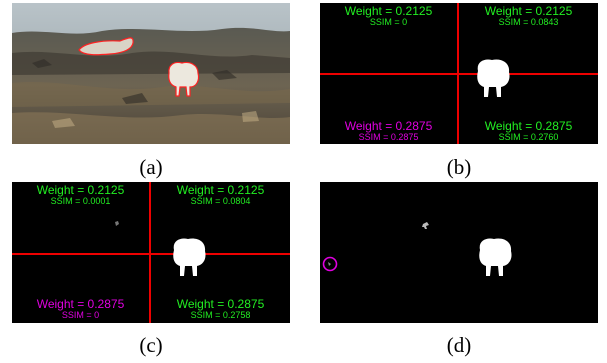 The width and height of the screenshot is (607, 363). I want to click on caption-d: (d), so click(459, 345).